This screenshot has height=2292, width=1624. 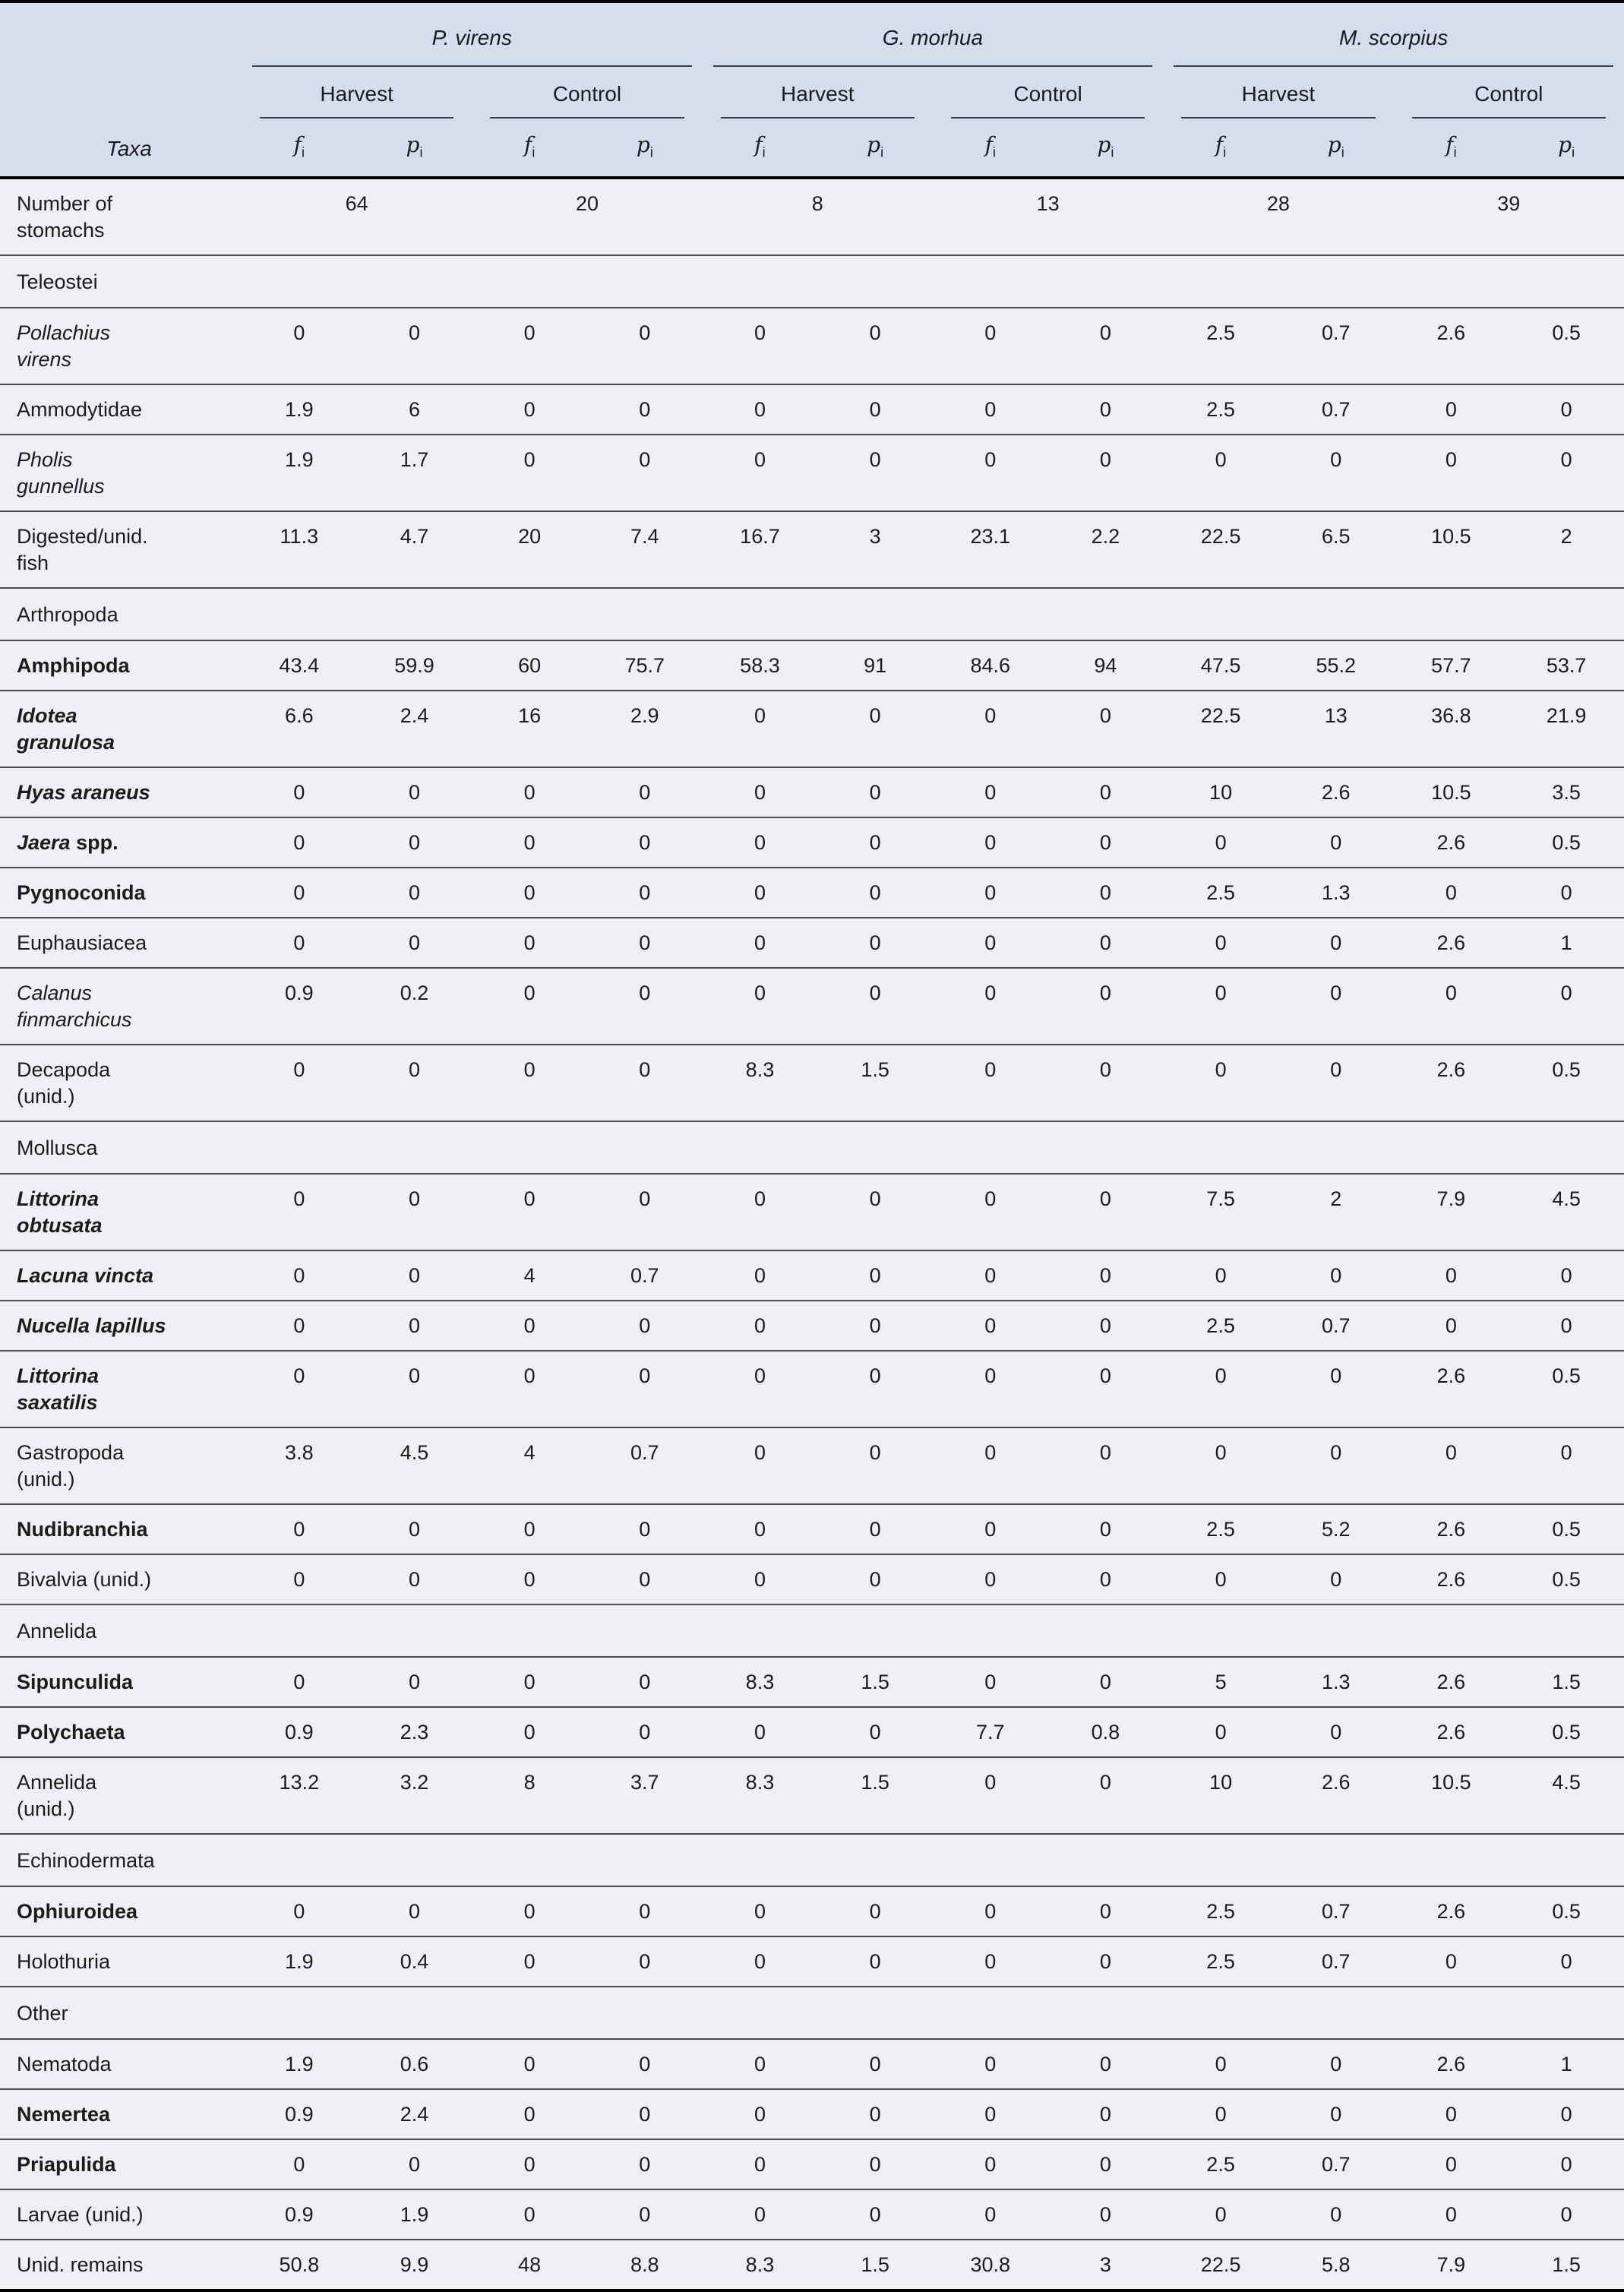 I want to click on species-name: G. morhua, so click(x=933, y=35).